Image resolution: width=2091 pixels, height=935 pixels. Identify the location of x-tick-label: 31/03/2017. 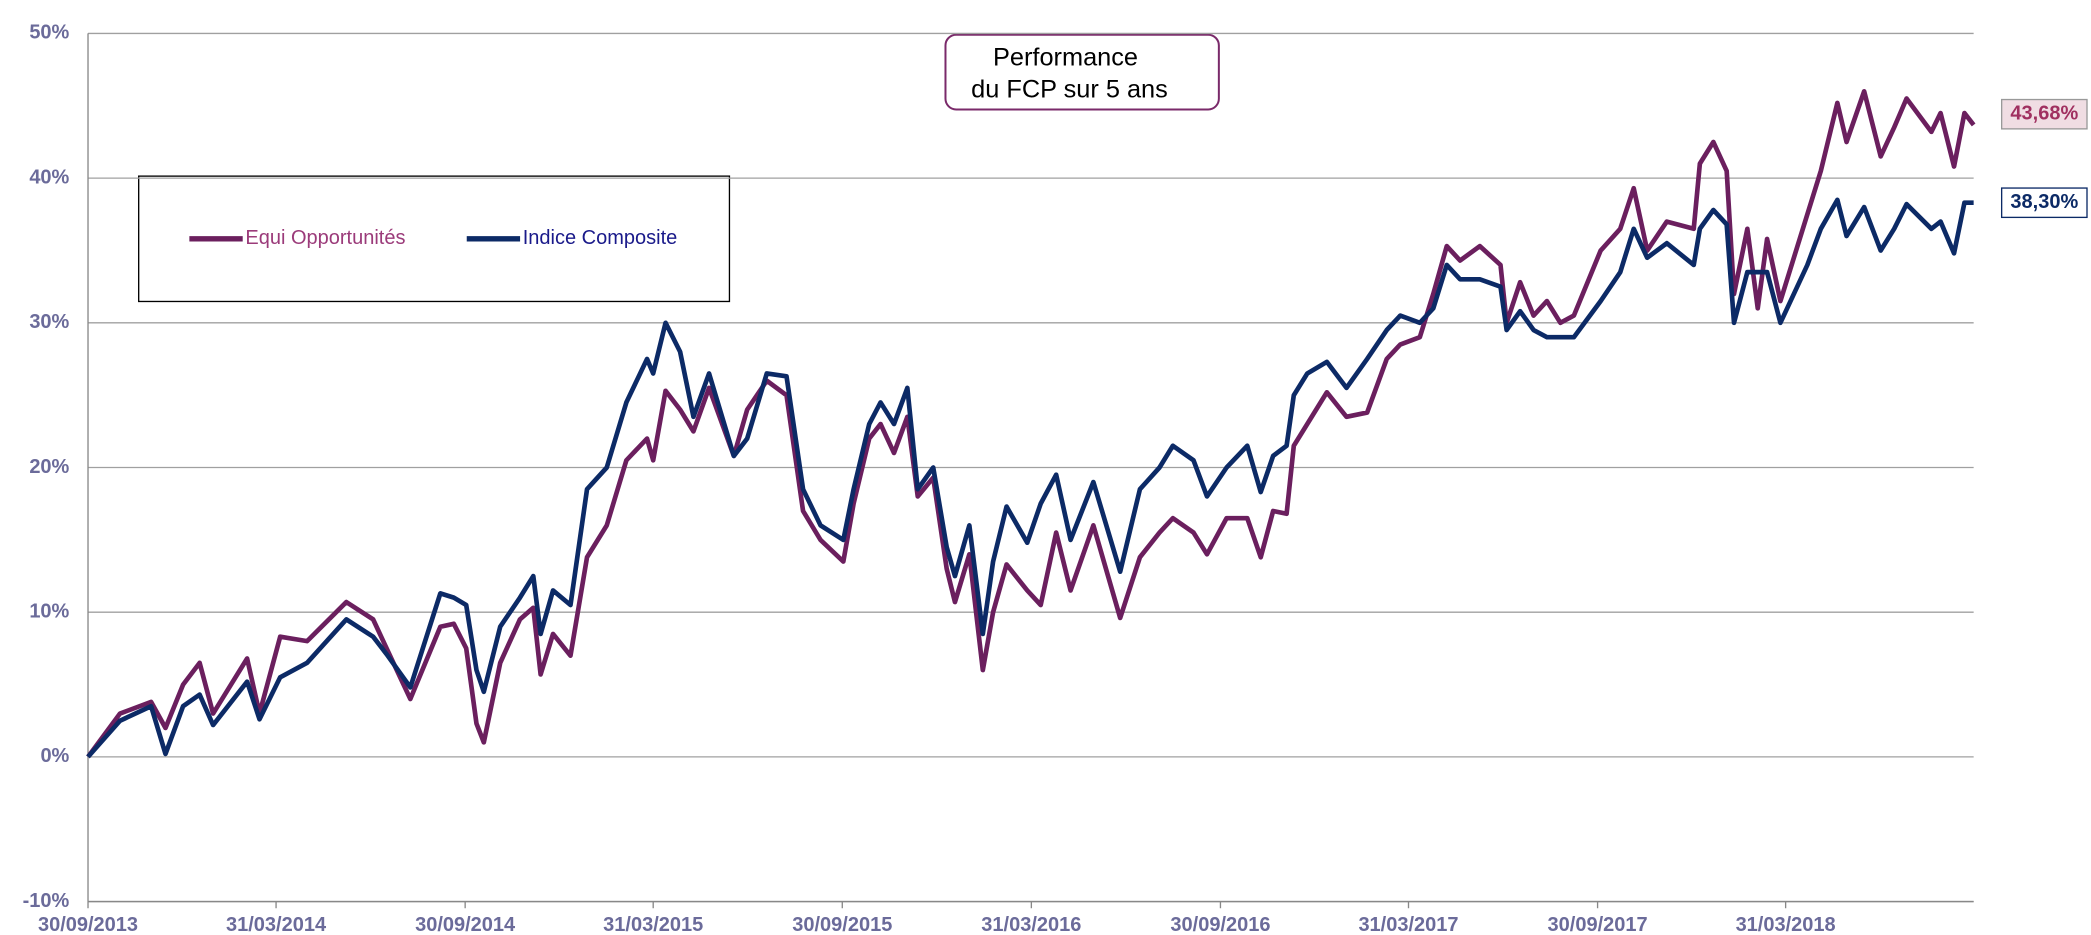
(1408, 924).